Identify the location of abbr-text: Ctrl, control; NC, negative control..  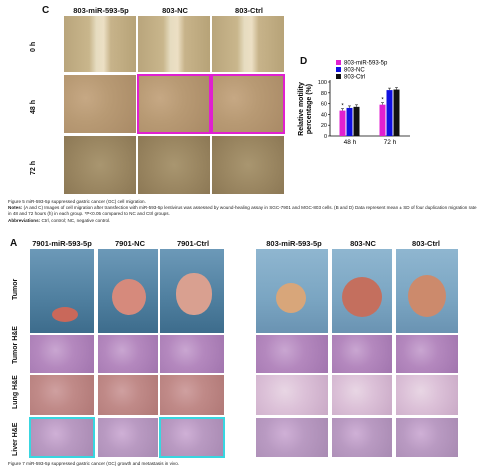
(76, 220).